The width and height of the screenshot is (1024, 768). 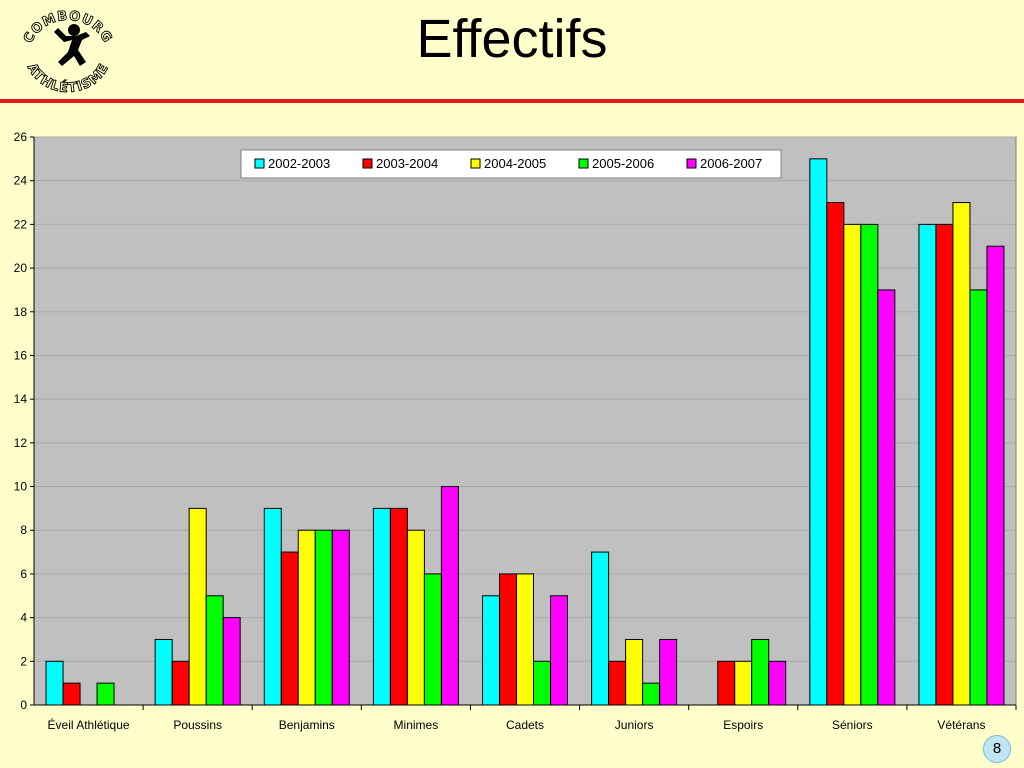 What do you see at coordinates (21, 399) in the screenshot?
I see `y-tick-label: 14` at bounding box center [21, 399].